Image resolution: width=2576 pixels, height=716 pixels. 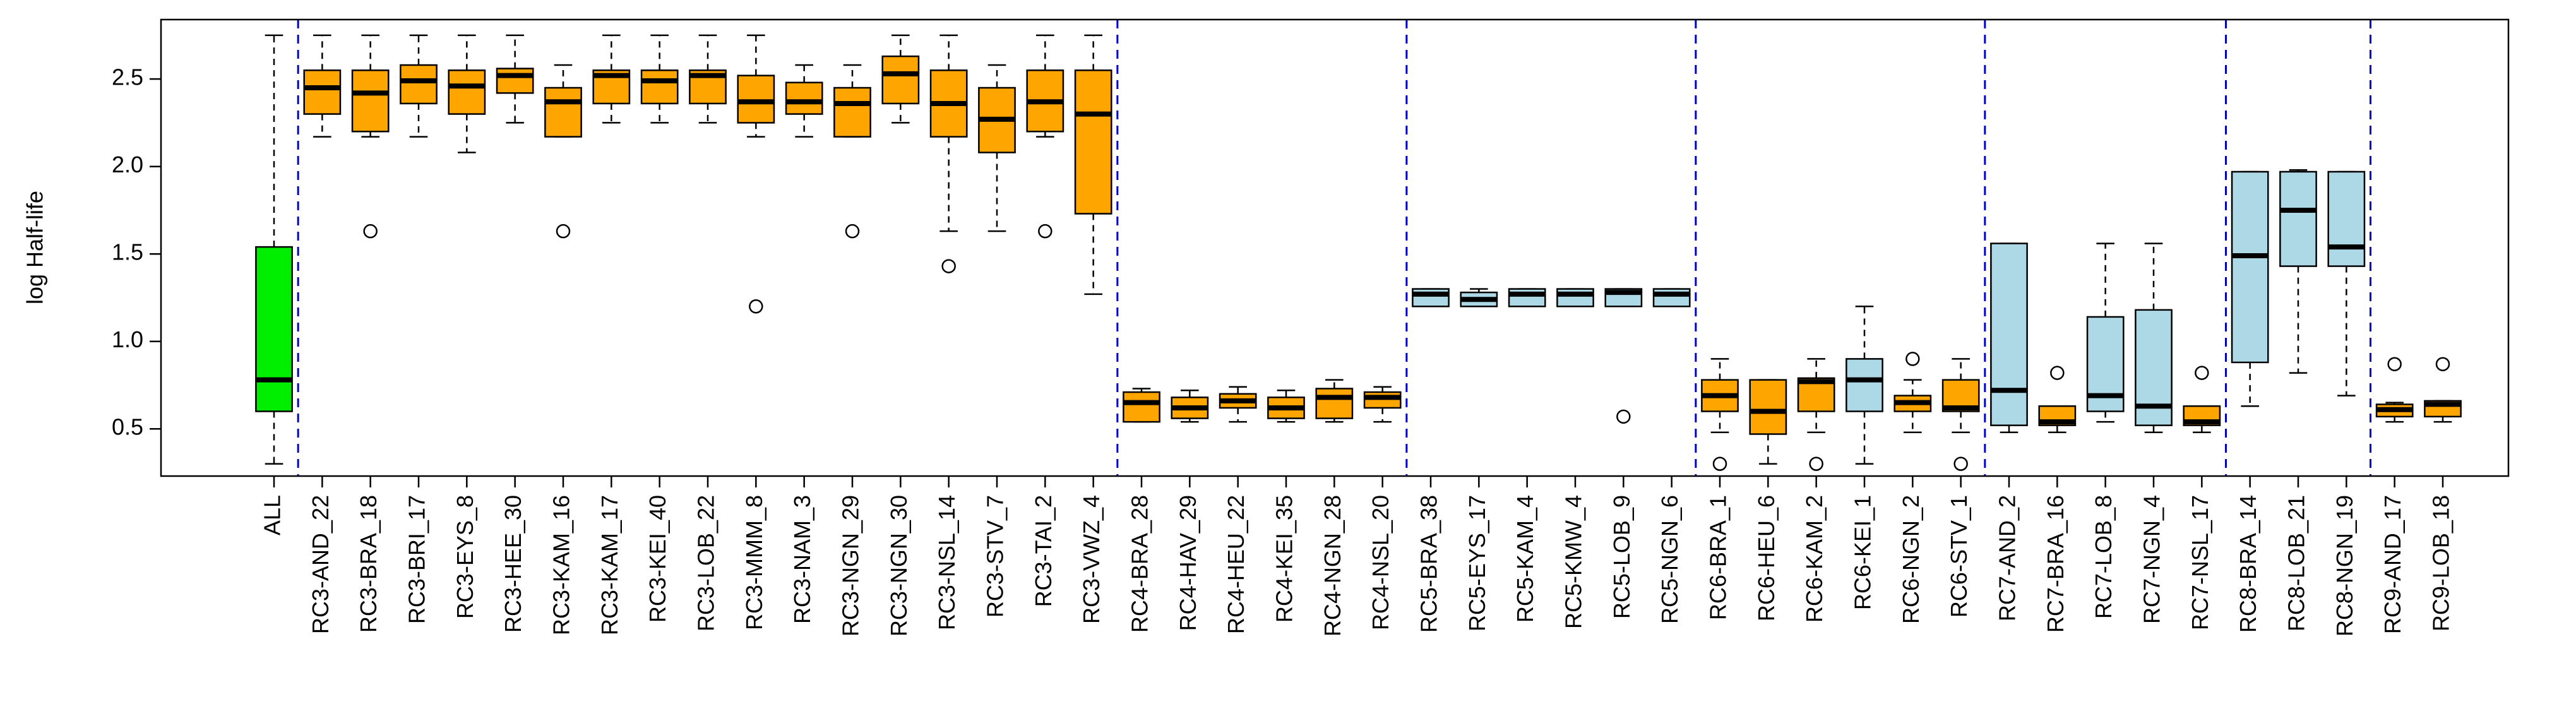 I want to click on x-tick-label: RC7-LOB_8, so click(x=2103, y=557).